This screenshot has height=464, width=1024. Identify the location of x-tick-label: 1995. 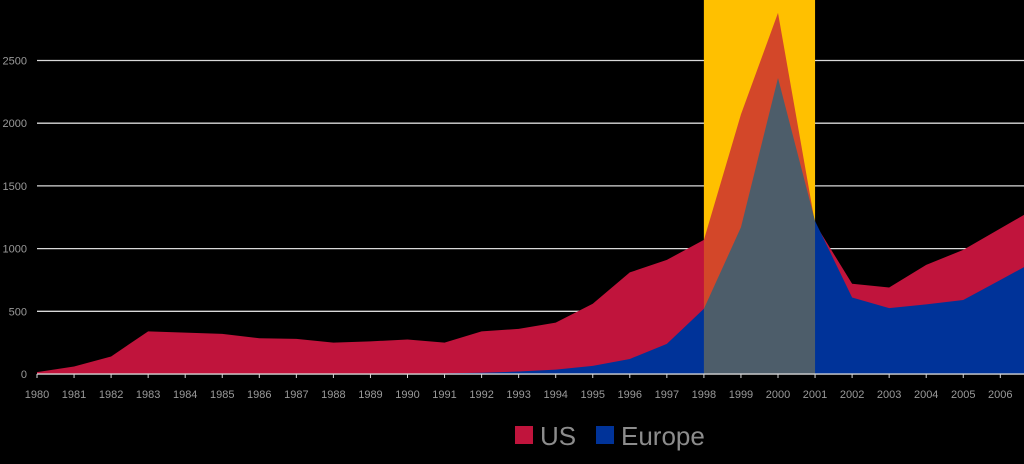
(593, 395).